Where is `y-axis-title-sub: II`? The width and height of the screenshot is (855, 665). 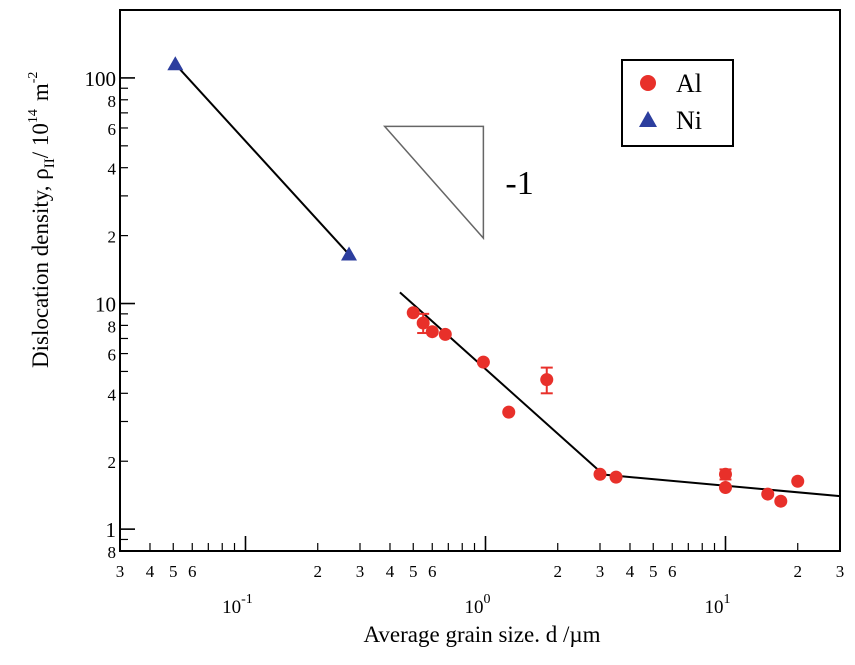 y-axis-title-sub: II is located at coordinates (50, 163).